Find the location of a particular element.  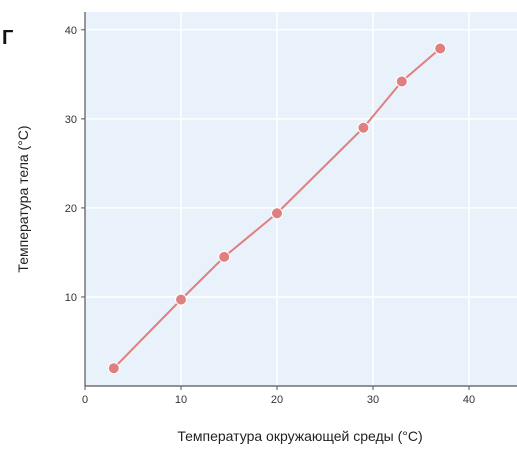

y-tick-label: 40 is located at coordinates (71, 31).